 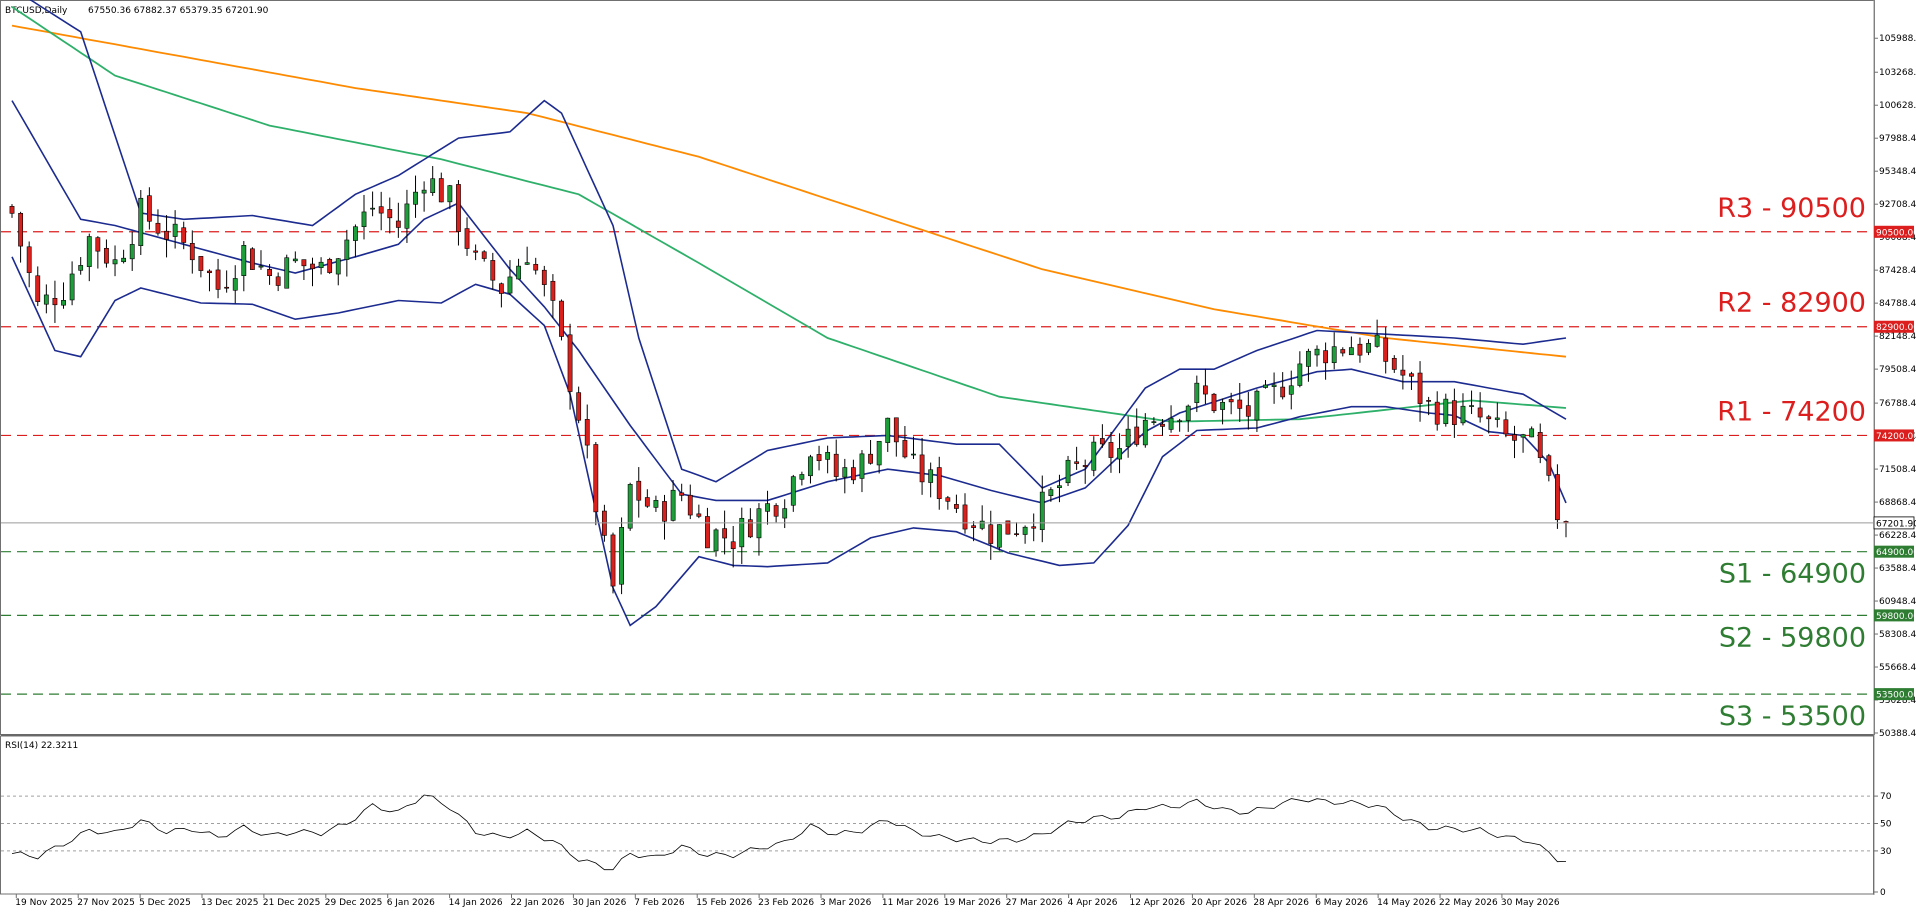 I want to click on price-tick-label: 97988.40, so click(x=1897, y=139).